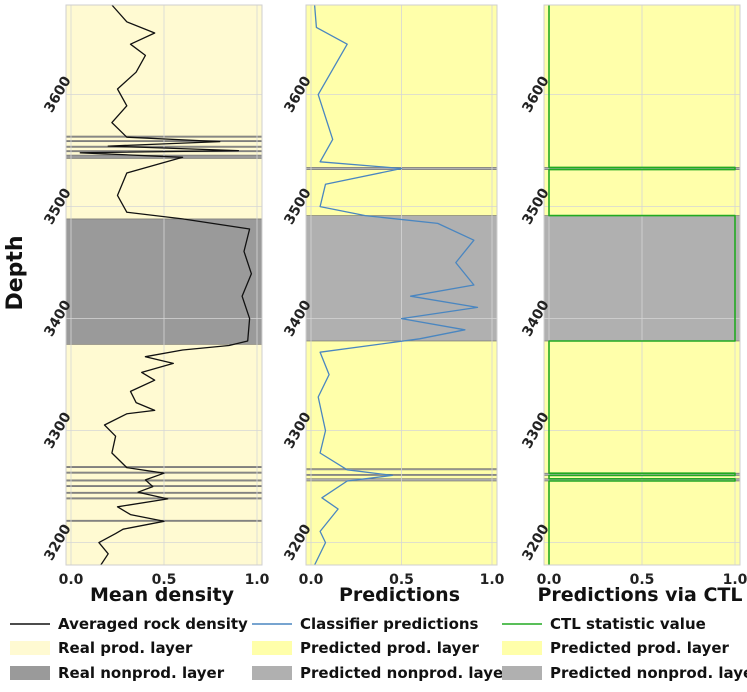  Describe the element at coordinates (401, 580) in the screenshot. I see `predictions-x-tick-label: 0.5` at that location.